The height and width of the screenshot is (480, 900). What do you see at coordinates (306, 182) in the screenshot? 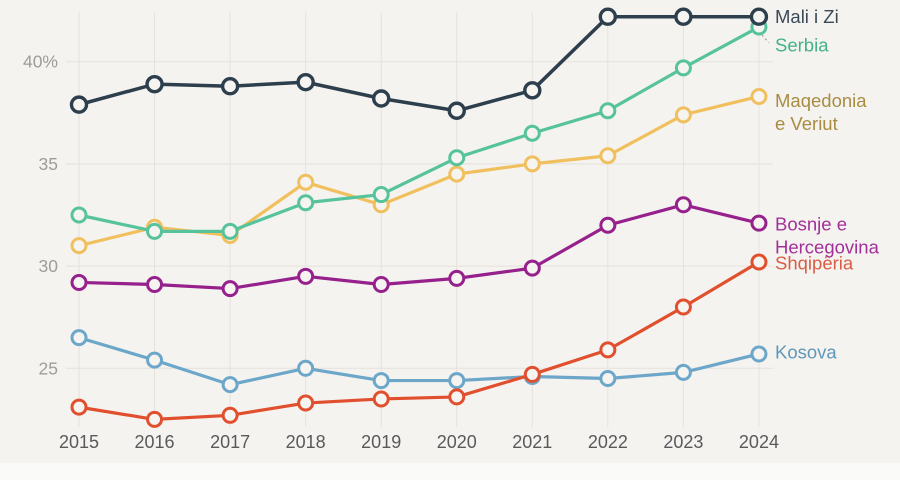
I see `data-point-maqedonia-e-veriut-2018` at bounding box center [306, 182].